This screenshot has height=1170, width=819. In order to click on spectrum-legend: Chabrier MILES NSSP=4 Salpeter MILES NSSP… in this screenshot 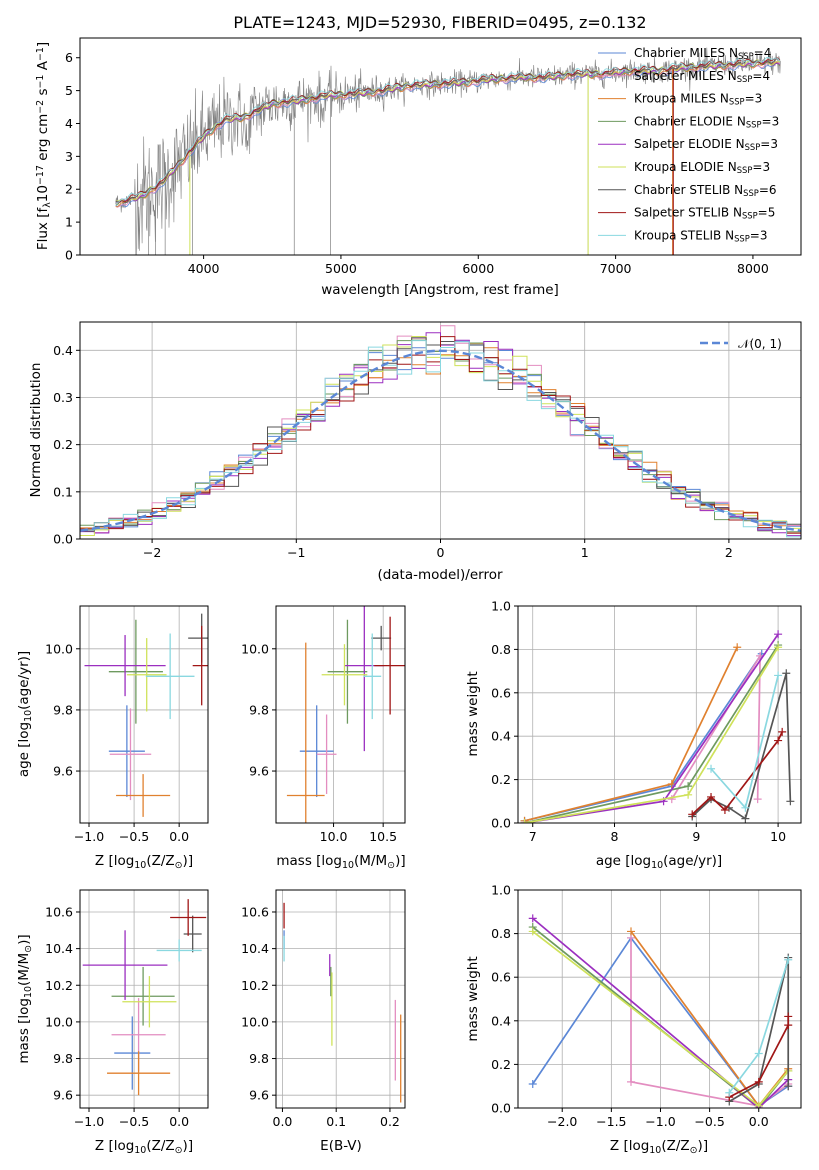, I will do `click(688, 145)`.